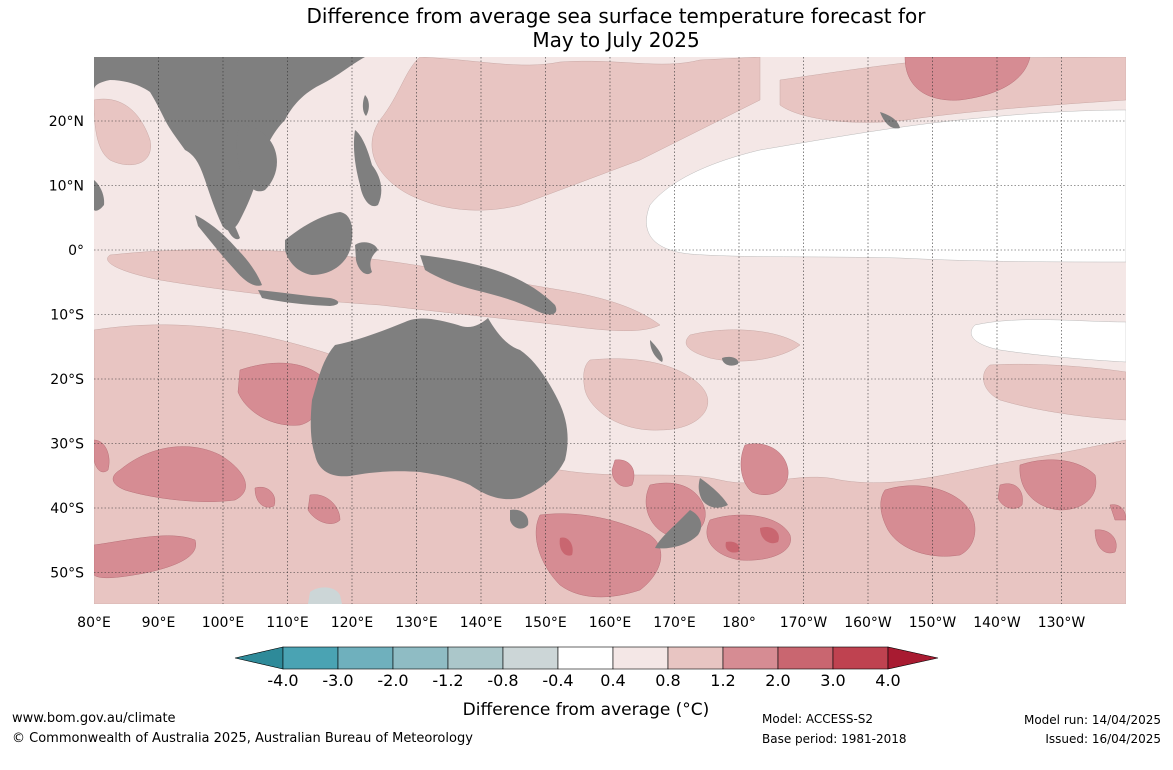 This screenshot has width=1173, height=770. I want to click on new-guinea, so click(488, 285).